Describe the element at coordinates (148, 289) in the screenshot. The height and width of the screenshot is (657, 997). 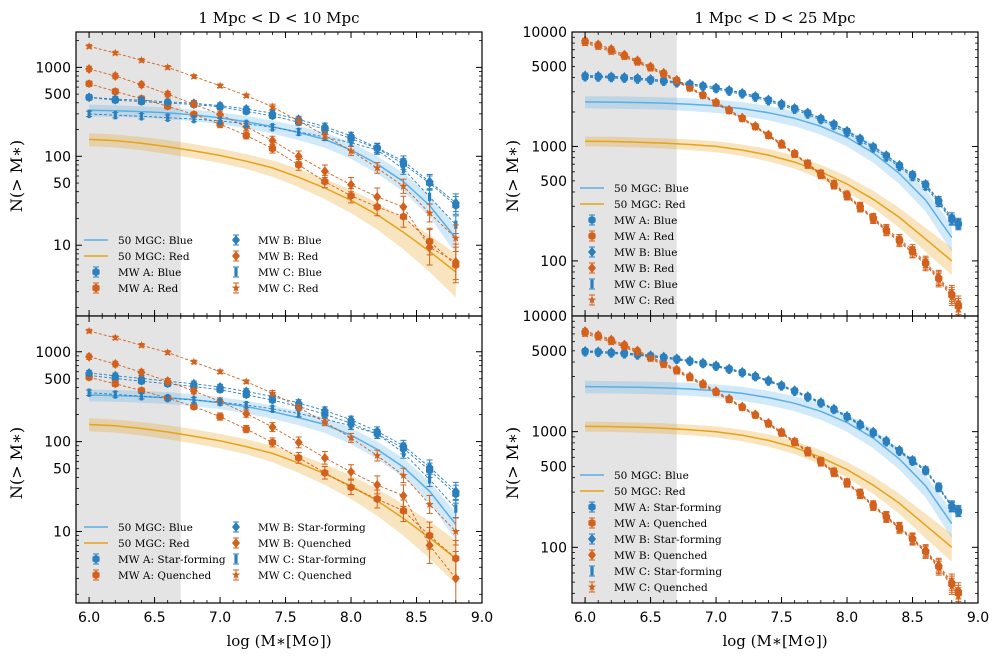
I see `legend-label: MW A: Red` at that location.